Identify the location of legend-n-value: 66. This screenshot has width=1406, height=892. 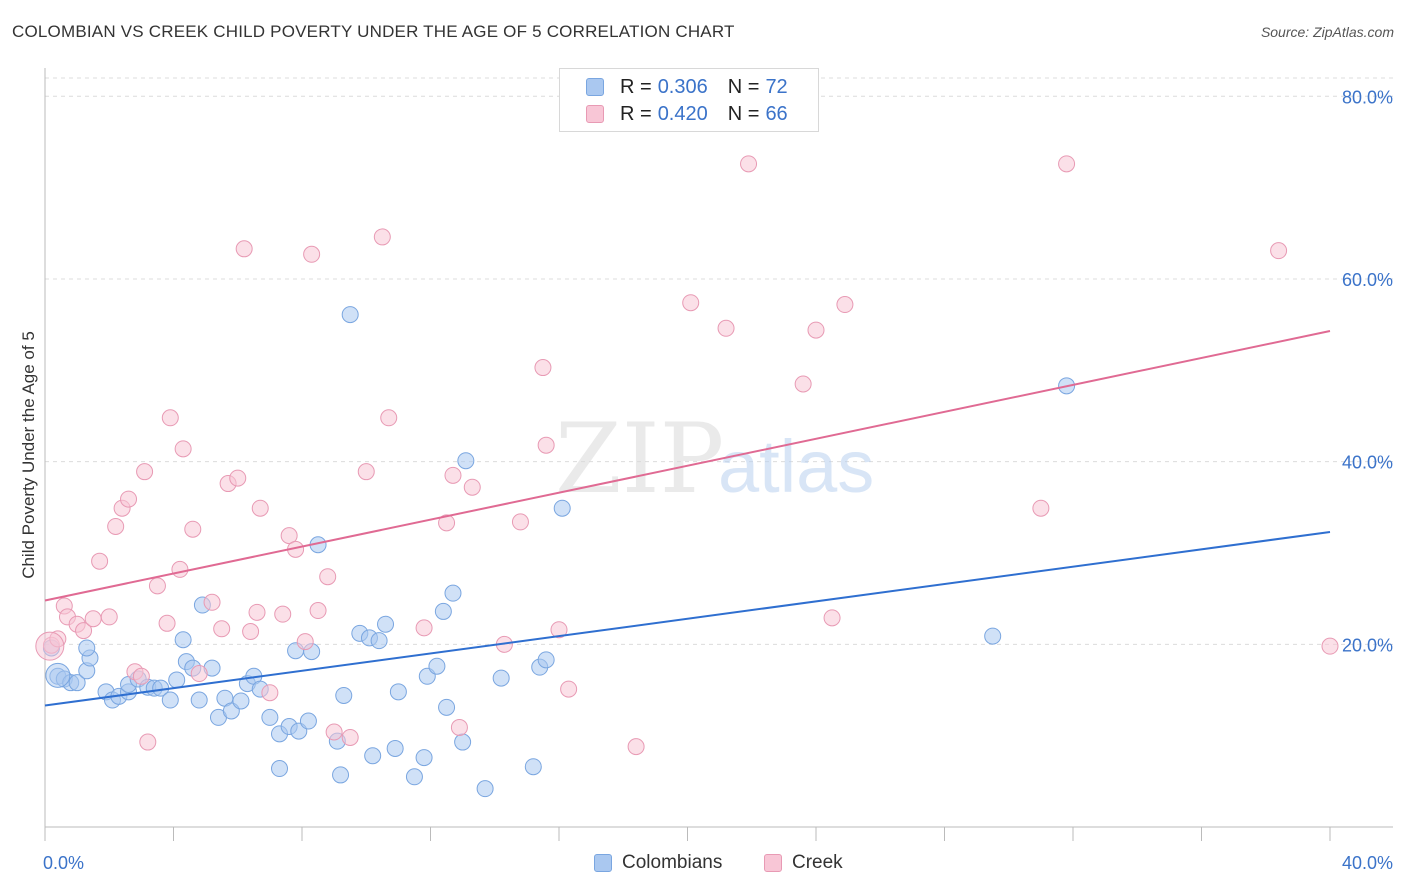
(776, 113).